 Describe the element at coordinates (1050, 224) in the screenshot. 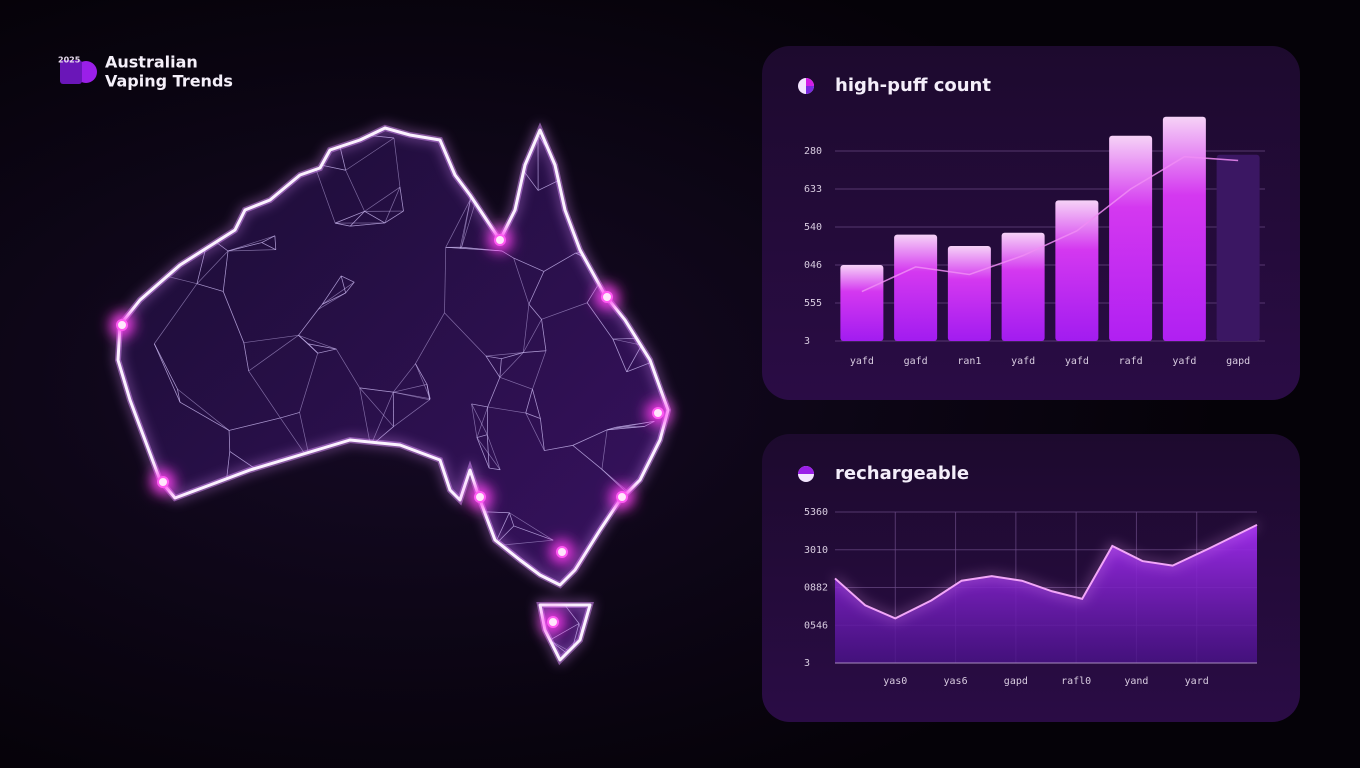

I see `trend-line` at that location.